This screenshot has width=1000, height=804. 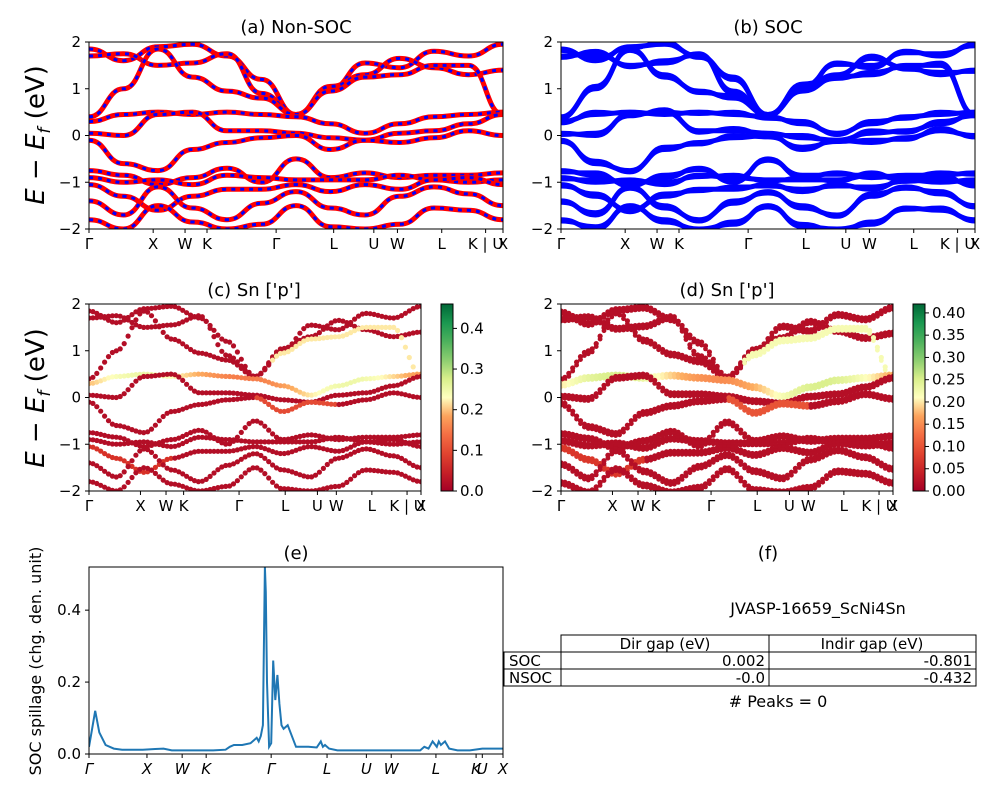 What do you see at coordinates (743, 661) in the screenshot?
I see `cell-soc-dir: 0.002` at bounding box center [743, 661].